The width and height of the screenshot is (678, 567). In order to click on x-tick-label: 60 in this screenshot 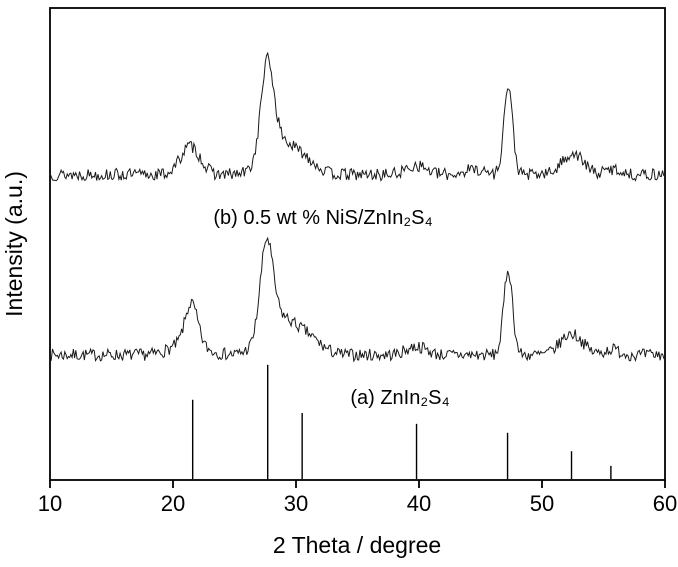, I will do `click(665, 503)`.